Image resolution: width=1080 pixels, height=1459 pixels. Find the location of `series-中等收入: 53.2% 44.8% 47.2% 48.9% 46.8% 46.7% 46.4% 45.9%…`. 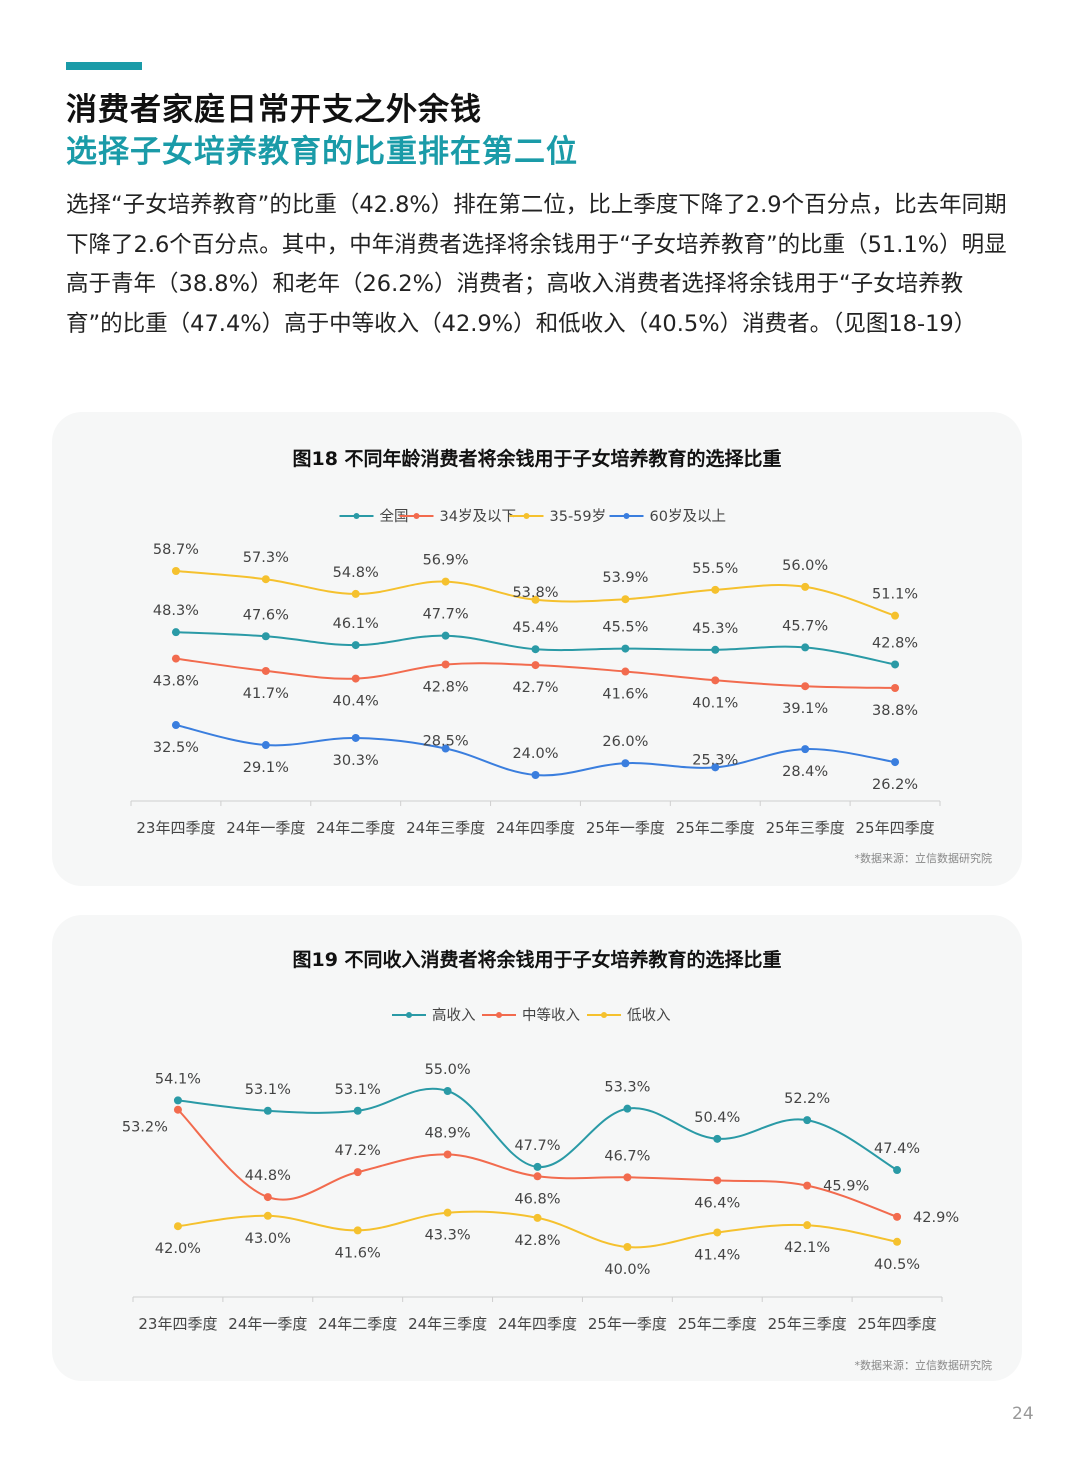

series-中等收入: 53.2% 44.8% 47.2% 48.9% 46.8% 46.7% 46.4% 45.9%… is located at coordinates (540, 1165).